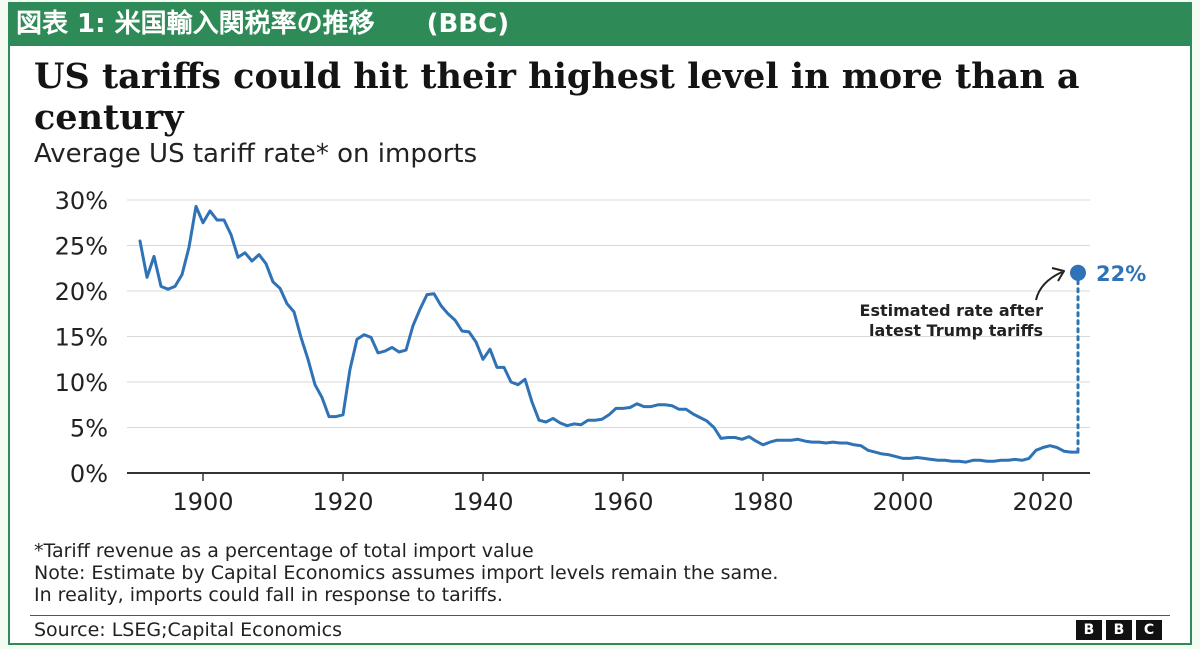 The width and height of the screenshot is (1200, 649). I want to click on arrowhead-icon, so click(1058, 274).